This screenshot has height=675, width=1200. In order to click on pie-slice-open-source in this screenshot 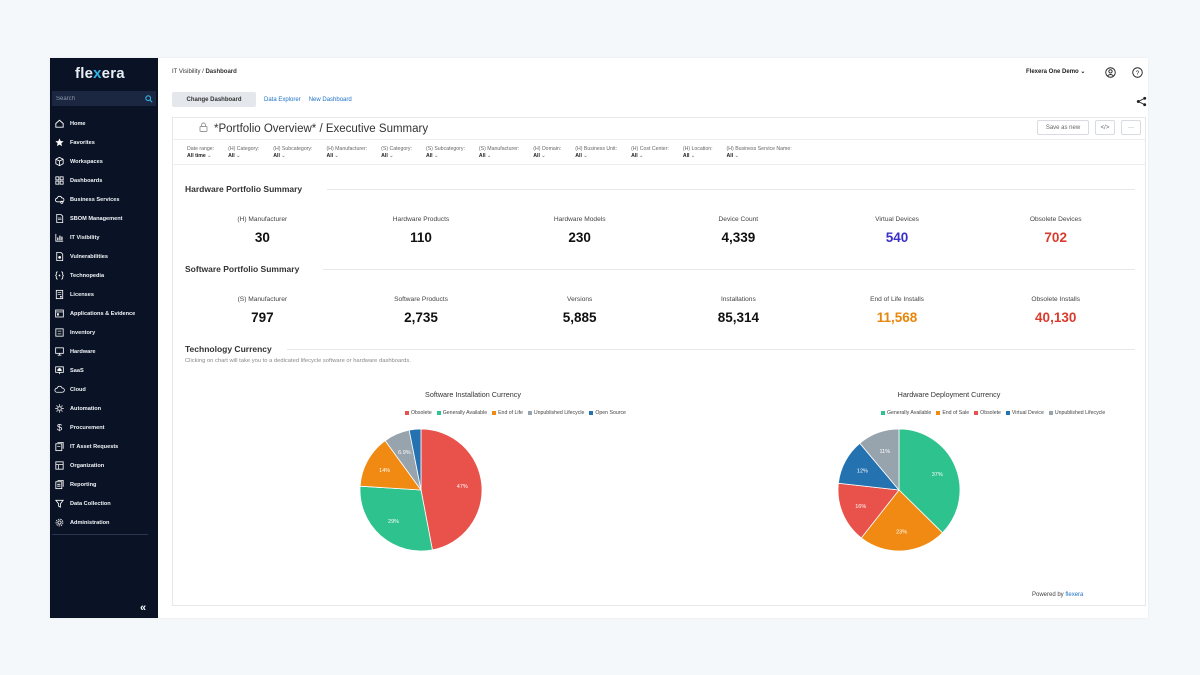, I will do `click(415, 459)`.